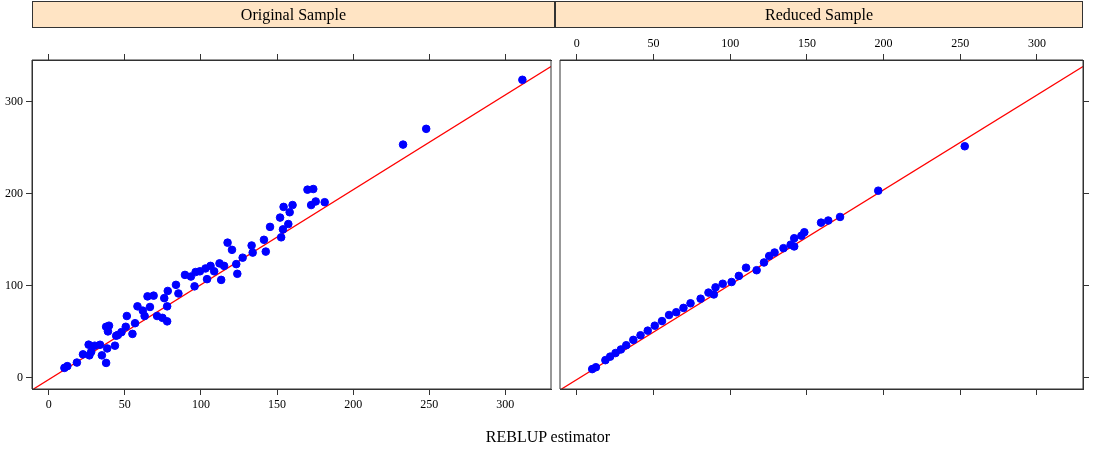  What do you see at coordinates (14, 100) in the screenshot?
I see `y-tick-label: 300` at bounding box center [14, 100].